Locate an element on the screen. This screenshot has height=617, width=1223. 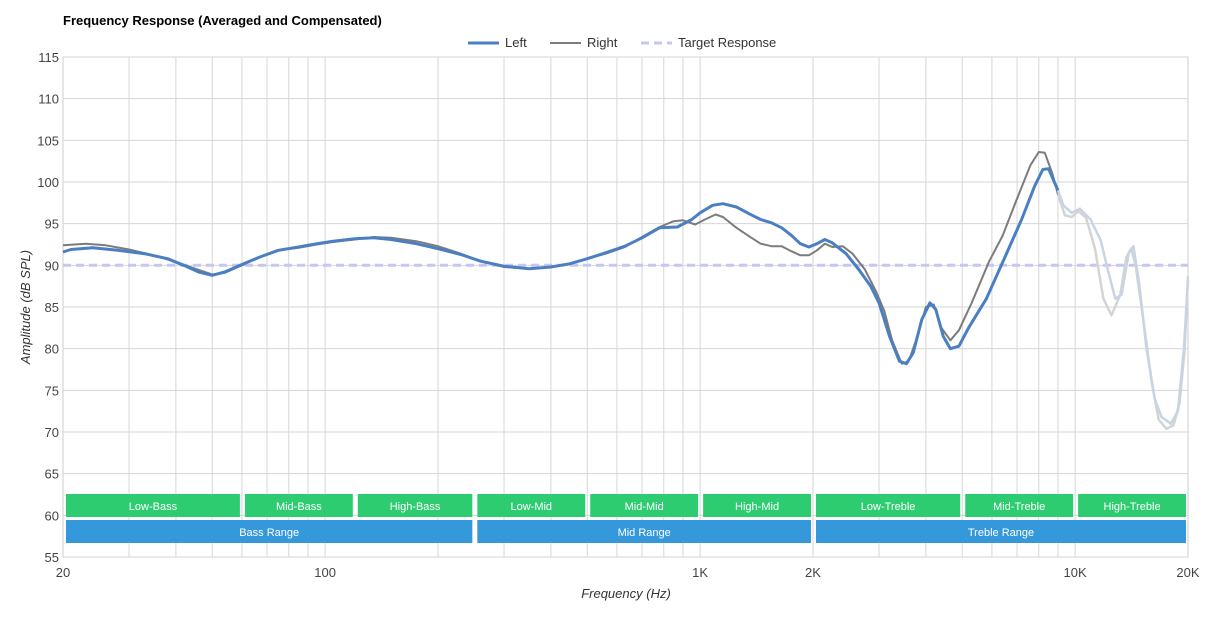
x-tick-label: 20 is located at coordinates (63, 572).